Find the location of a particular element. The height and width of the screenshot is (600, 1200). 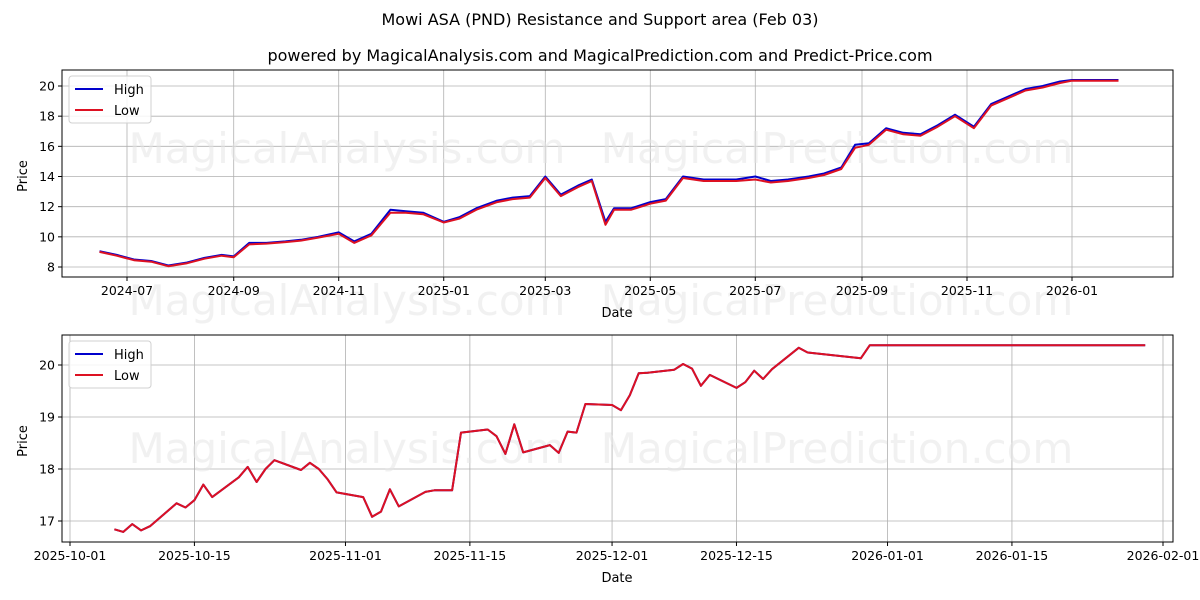

x-tick-label: 2025-07 is located at coordinates (755, 290).